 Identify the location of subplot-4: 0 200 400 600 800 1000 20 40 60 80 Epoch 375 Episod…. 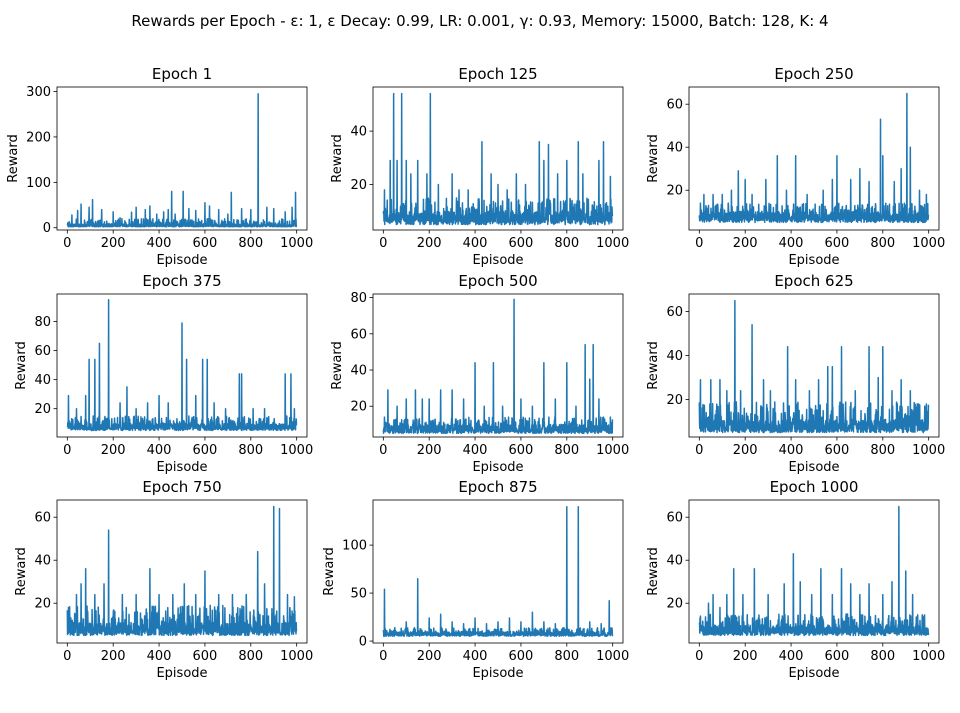
(163, 373).